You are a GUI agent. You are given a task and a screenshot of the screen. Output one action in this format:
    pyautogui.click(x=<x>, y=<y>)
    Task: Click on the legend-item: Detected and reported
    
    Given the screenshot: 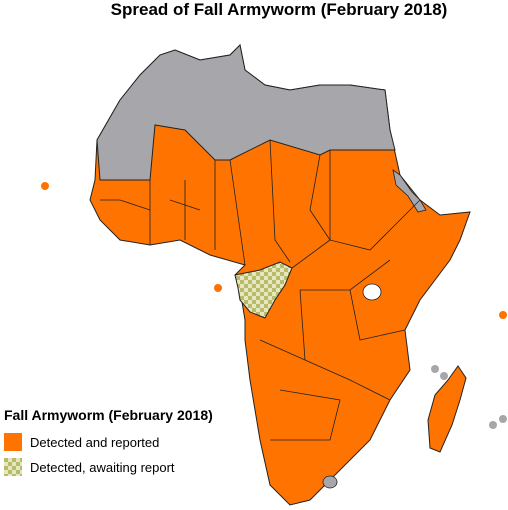 What is the action you would take?
    pyautogui.click(x=81, y=442)
    